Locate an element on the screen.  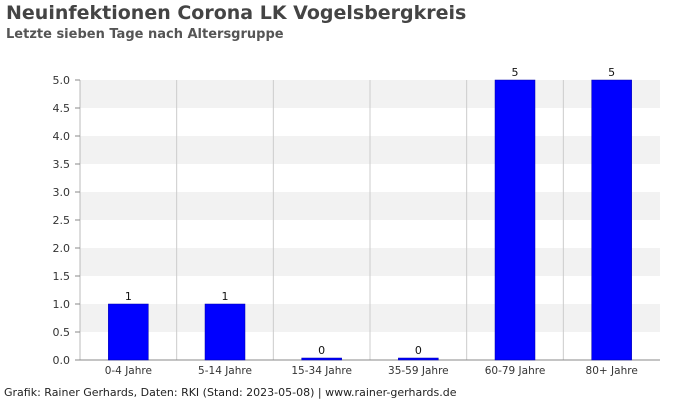
chart-subtitle: Letzte sieben Tage nach Altersgruppe is located at coordinates (145, 34).